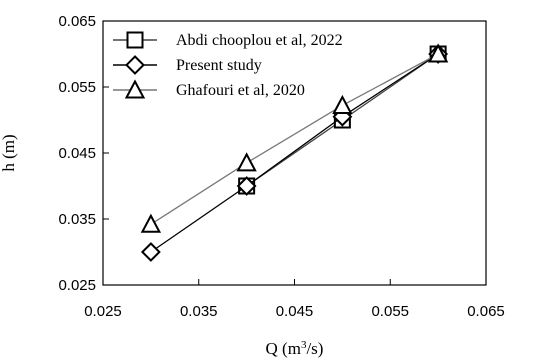 The width and height of the screenshot is (535, 361). I want to click on y-tick-label: 0.025, so click(77, 285).